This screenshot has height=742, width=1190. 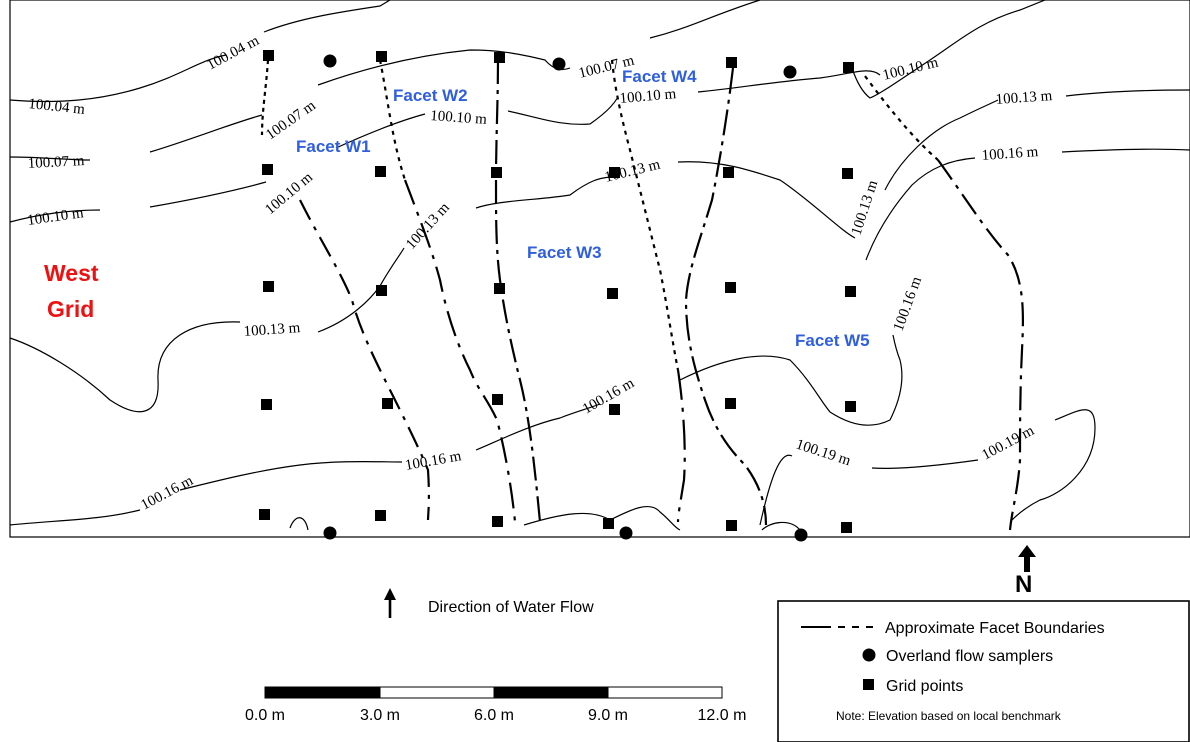 What do you see at coordinates (924, 686) in the screenshot?
I see `legend-grid-points-label: Grid points` at bounding box center [924, 686].